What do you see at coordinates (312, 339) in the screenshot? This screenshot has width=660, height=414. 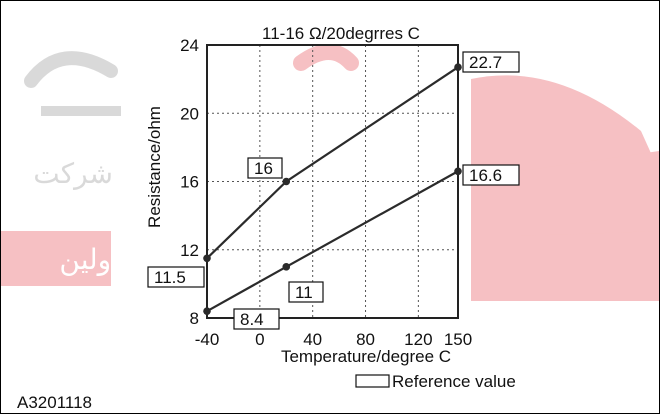 I see `x-tick-label: 40` at bounding box center [312, 339].